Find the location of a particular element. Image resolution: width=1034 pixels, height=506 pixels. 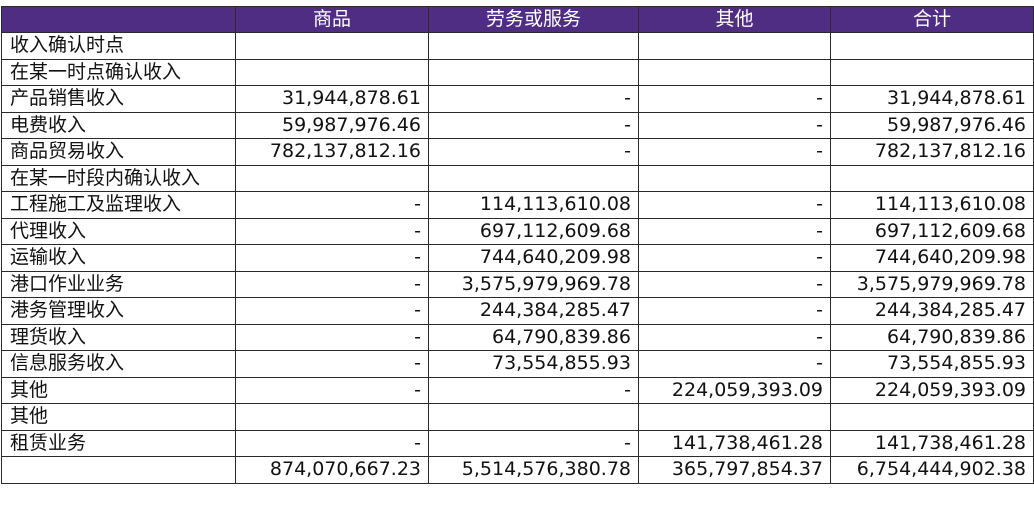

row-label: 港口作业业务 is located at coordinates (118, 284).